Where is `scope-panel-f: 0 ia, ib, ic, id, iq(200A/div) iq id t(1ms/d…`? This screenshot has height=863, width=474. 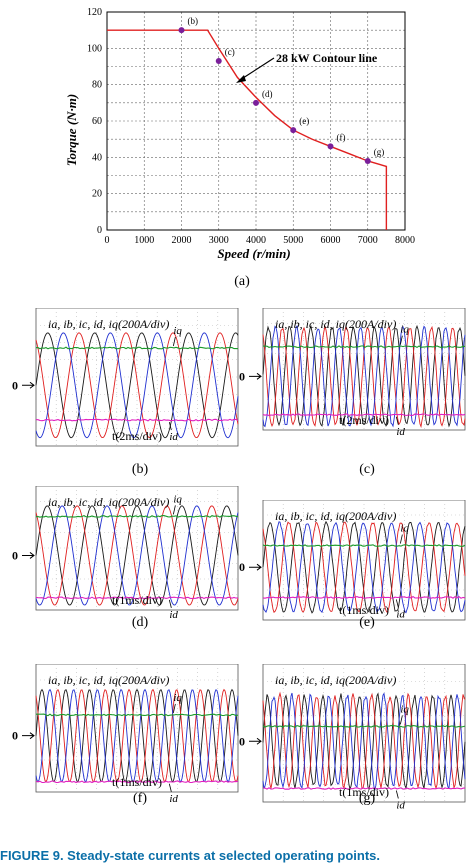 scope-panel-f: 0 ia, ib, ic, id, iq(200A/div) iq id t(1ms/d… is located at coordinates (125, 734).